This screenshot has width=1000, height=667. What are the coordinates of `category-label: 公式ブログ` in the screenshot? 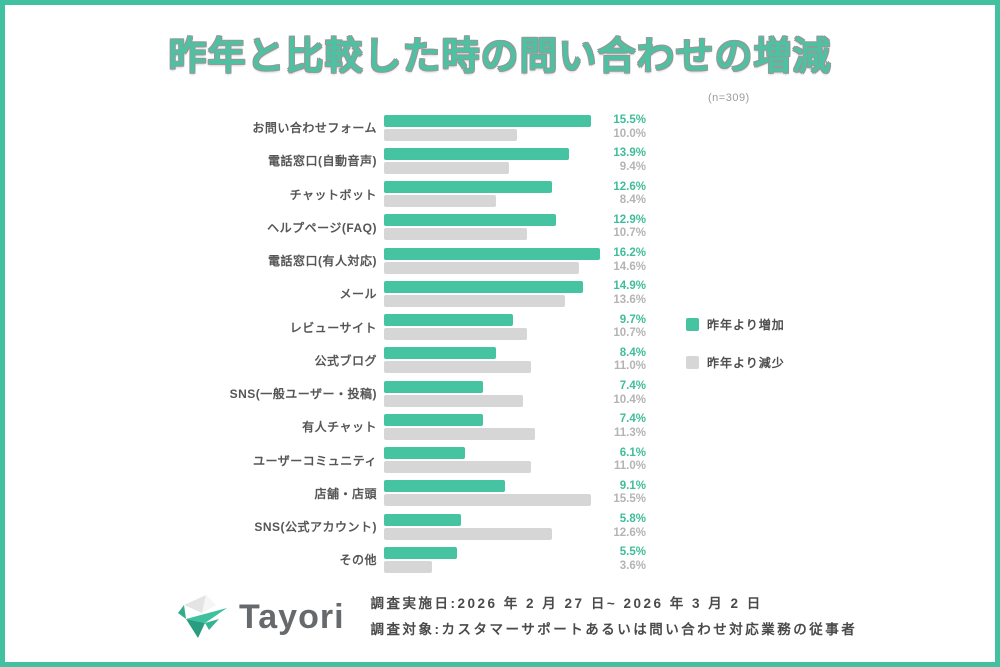 It's located at (345, 360).